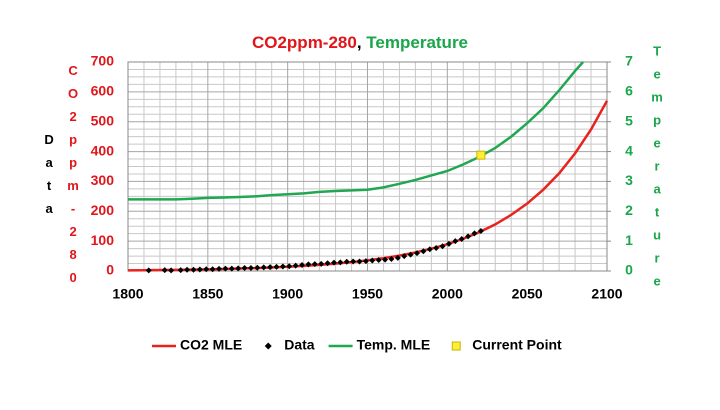  I want to click on y-tick-label: 100, so click(103, 240).